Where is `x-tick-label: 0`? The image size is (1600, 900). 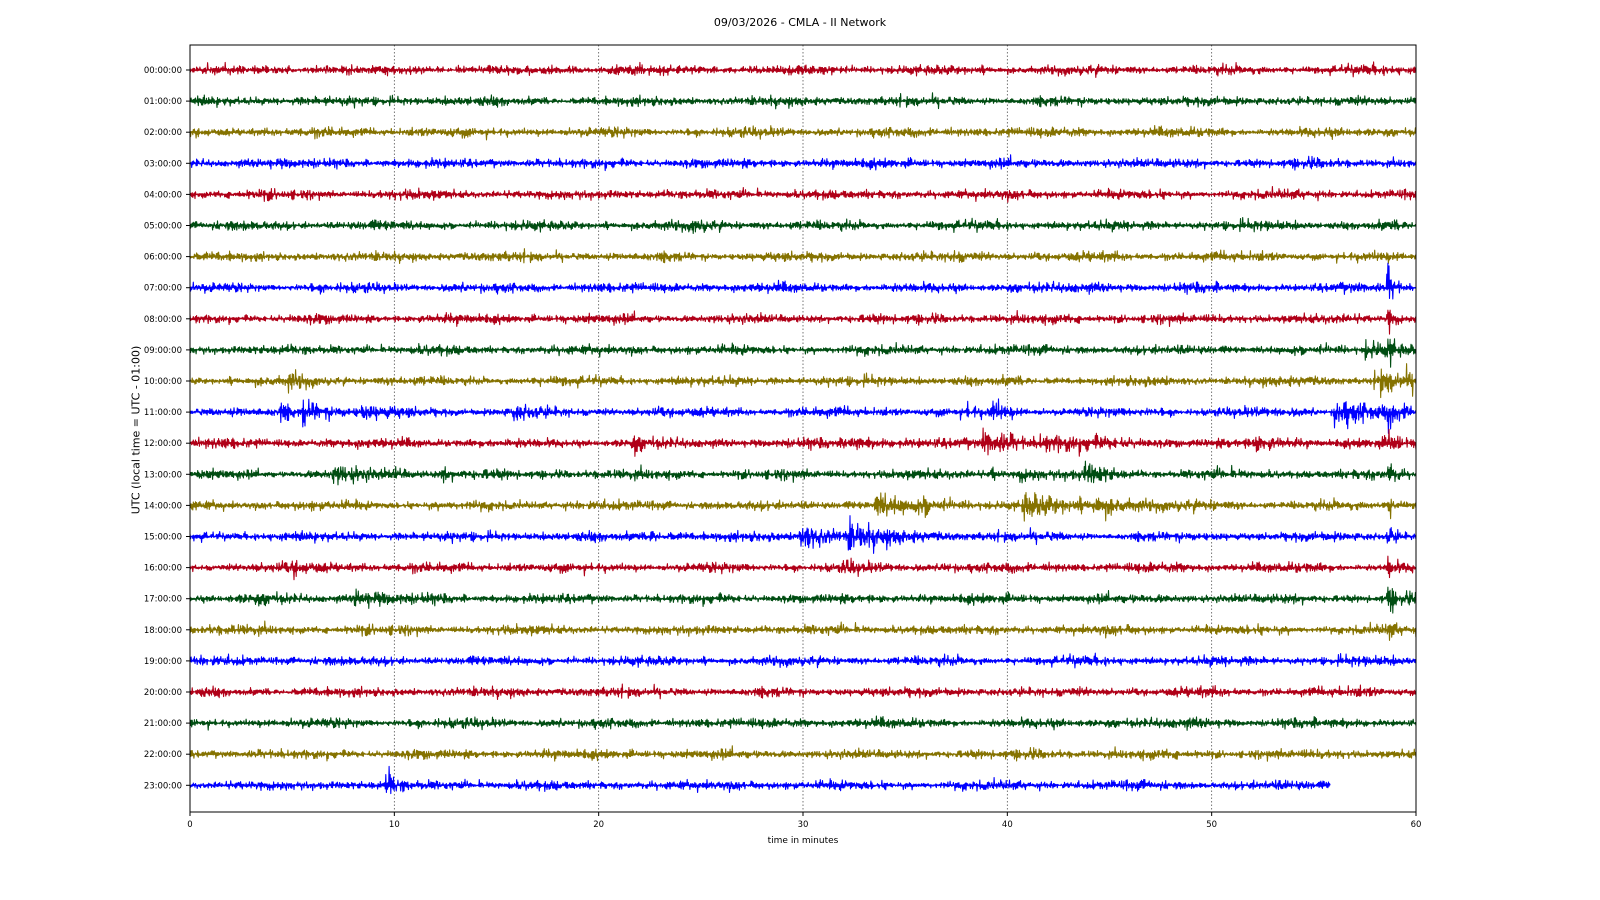
x-tick-label: 0 is located at coordinates (189, 825).